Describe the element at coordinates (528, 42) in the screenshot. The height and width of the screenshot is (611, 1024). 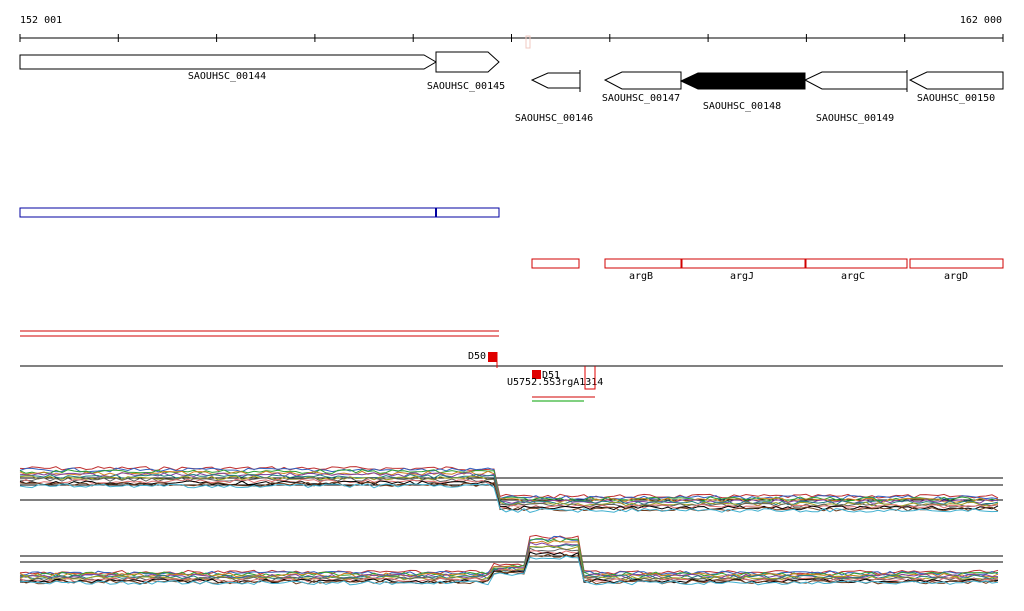
I see `marker` at that location.